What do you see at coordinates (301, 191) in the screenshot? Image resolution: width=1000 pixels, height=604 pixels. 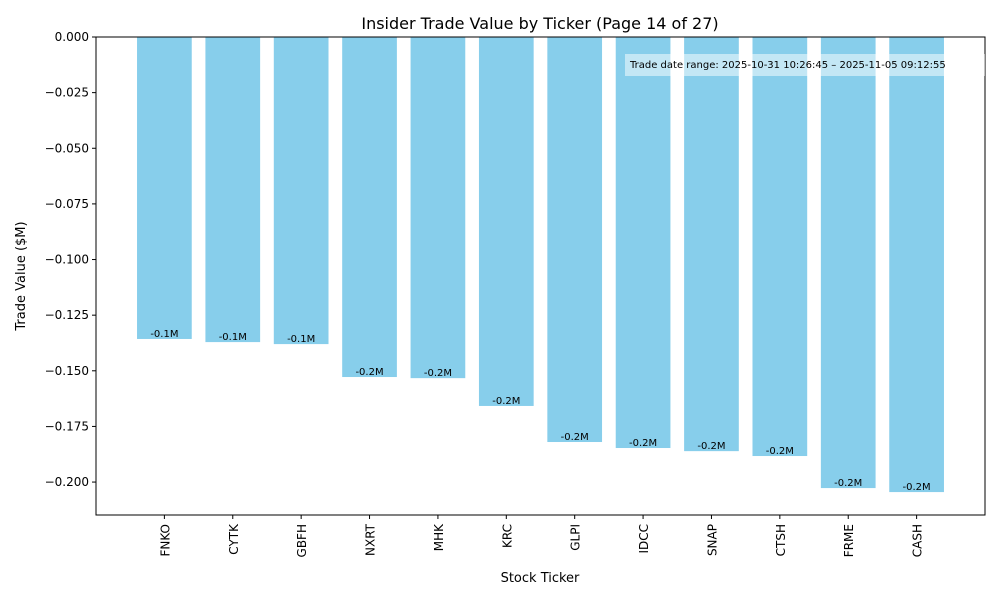 I see `bar-GBFH` at bounding box center [301, 191].